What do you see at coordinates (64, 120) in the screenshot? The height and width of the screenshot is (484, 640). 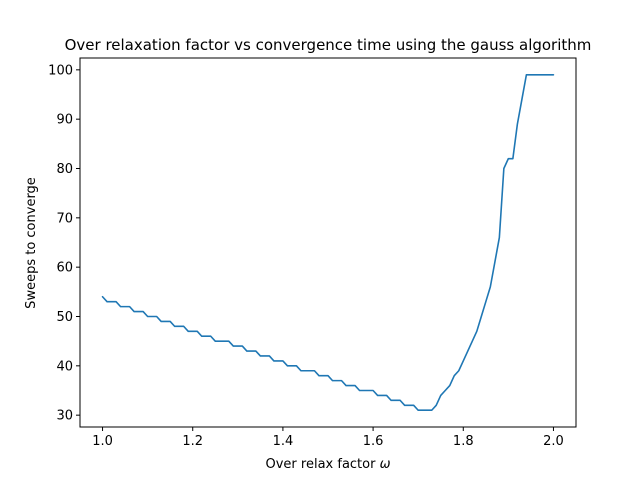 I see `y-tick-label: 90` at bounding box center [64, 120].